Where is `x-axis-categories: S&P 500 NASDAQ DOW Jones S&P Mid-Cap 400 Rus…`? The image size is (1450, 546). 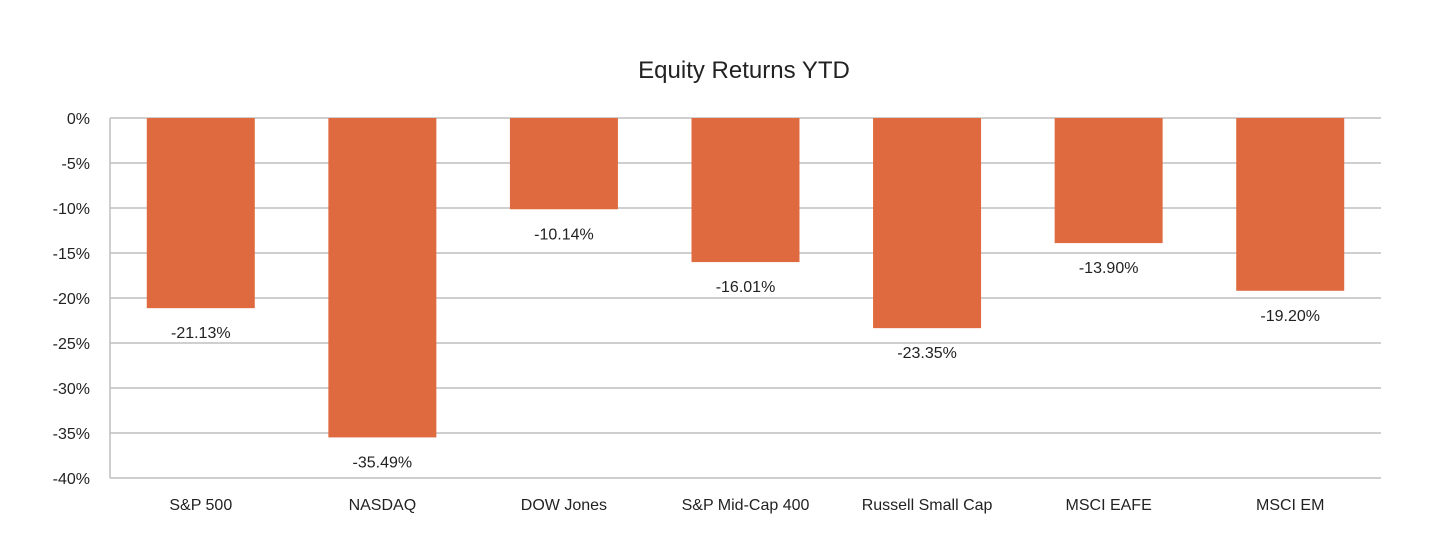
x-axis-categories: S&P 500 NASDAQ DOW Jones S&P Mid-Cap 400 Rus… is located at coordinates (746, 505).